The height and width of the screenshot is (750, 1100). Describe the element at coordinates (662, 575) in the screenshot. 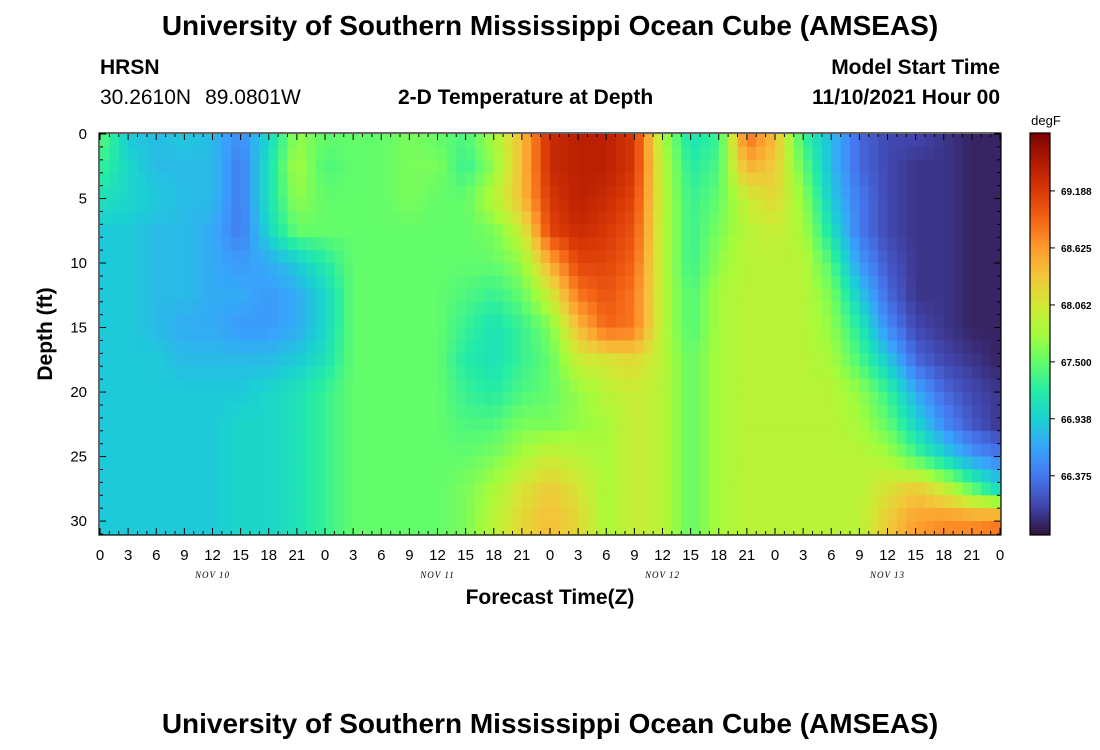

I see `x-day-label: NOV 12` at that location.